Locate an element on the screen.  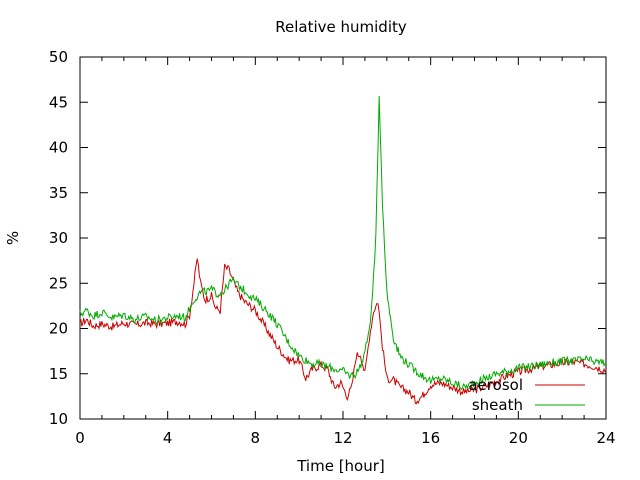
y-tick-label: 30 is located at coordinates (58, 238).